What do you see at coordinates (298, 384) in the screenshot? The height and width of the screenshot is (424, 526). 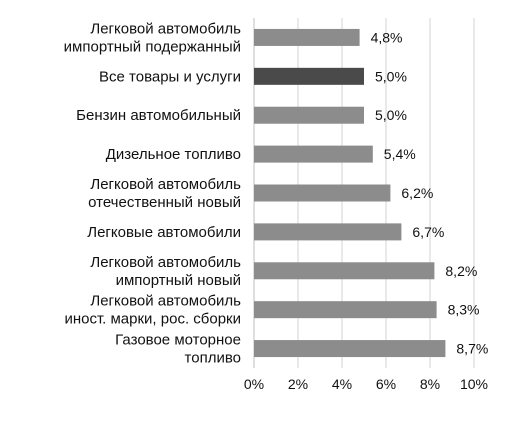 I see `x-tick-label: 2%` at bounding box center [298, 384].